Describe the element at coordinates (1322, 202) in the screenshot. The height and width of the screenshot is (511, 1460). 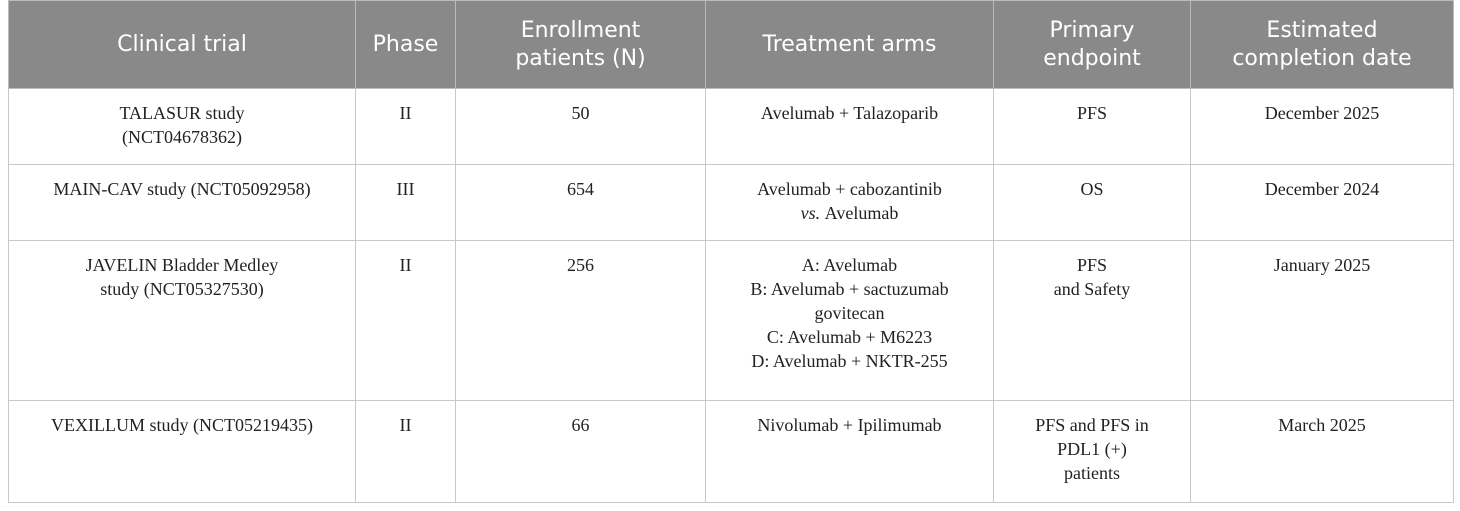
I see `table-cell: December 2024` at that location.